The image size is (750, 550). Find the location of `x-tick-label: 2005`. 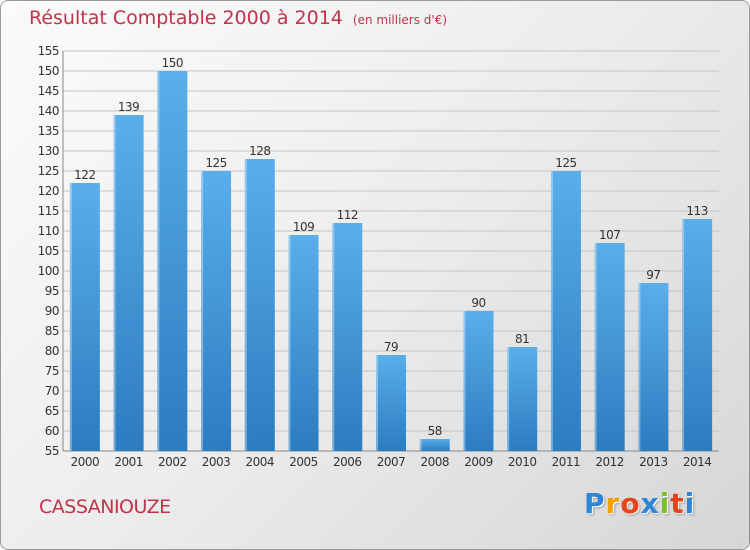

x-tick-label: 2005 is located at coordinates (303, 462).